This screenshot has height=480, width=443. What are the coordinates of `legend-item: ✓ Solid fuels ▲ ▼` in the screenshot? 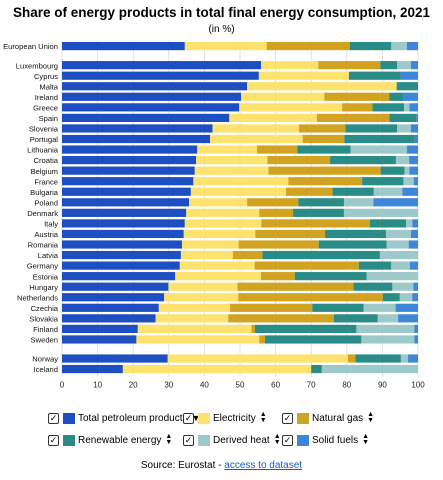 It's located at (325, 440).